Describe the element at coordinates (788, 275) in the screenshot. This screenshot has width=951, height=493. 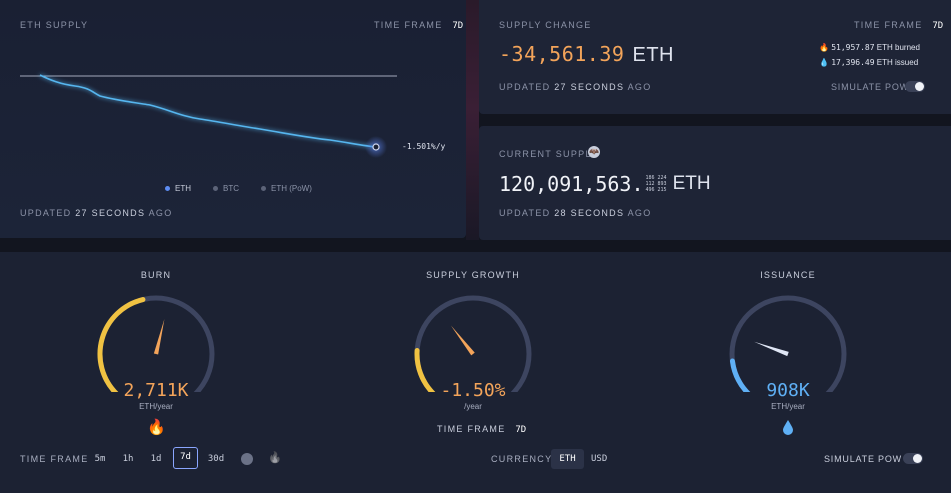
I see `issuance-gauge-title: ISSUANCE` at that location.